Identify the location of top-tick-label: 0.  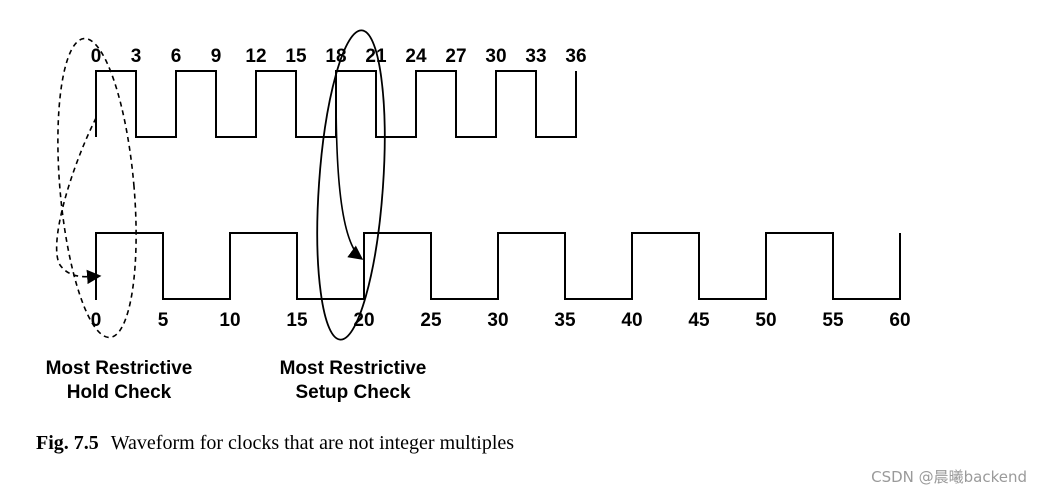
(96, 56).